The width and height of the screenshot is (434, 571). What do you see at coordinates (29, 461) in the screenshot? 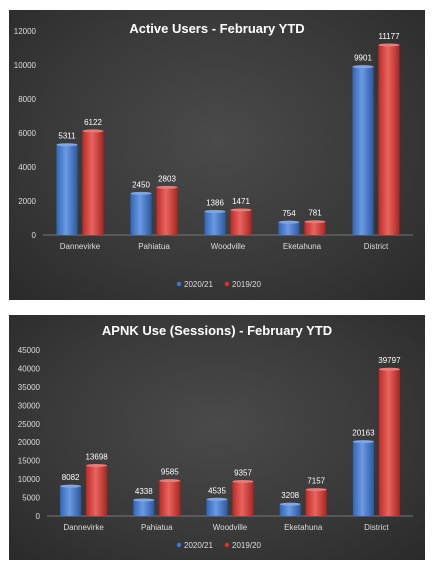
I see `y-tick-label: 15000` at bounding box center [29, 461].